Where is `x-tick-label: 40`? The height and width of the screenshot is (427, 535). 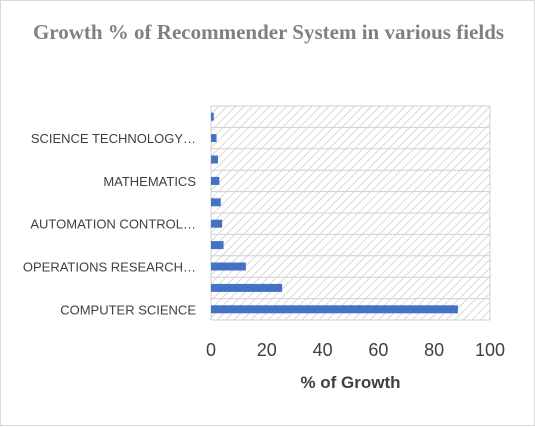 x-tick-label: 40 is located at coordinates (323, 350).